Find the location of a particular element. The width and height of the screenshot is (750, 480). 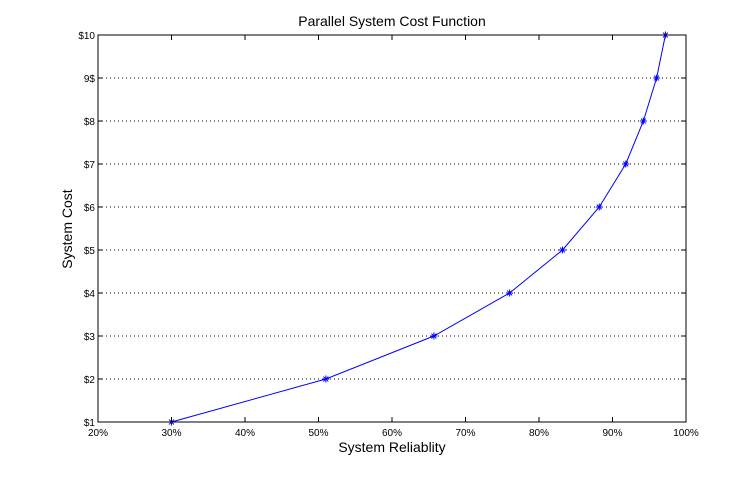

x-tick-label: 90% is located at coordinates (612, 433).